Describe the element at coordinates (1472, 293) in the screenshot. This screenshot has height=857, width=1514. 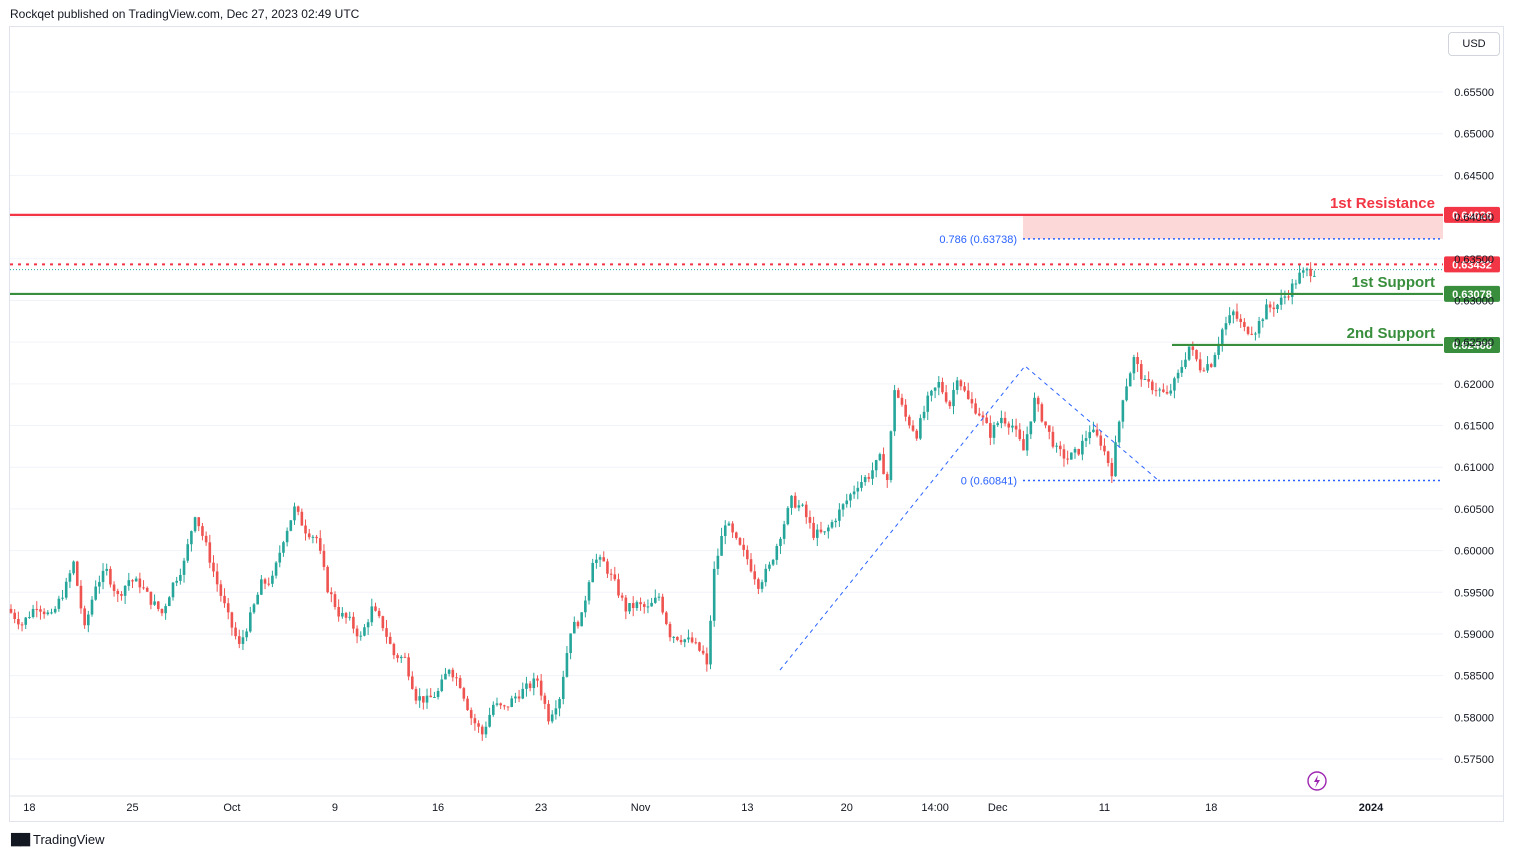
I see `support-1-price-badge: 0.63078` at that location.